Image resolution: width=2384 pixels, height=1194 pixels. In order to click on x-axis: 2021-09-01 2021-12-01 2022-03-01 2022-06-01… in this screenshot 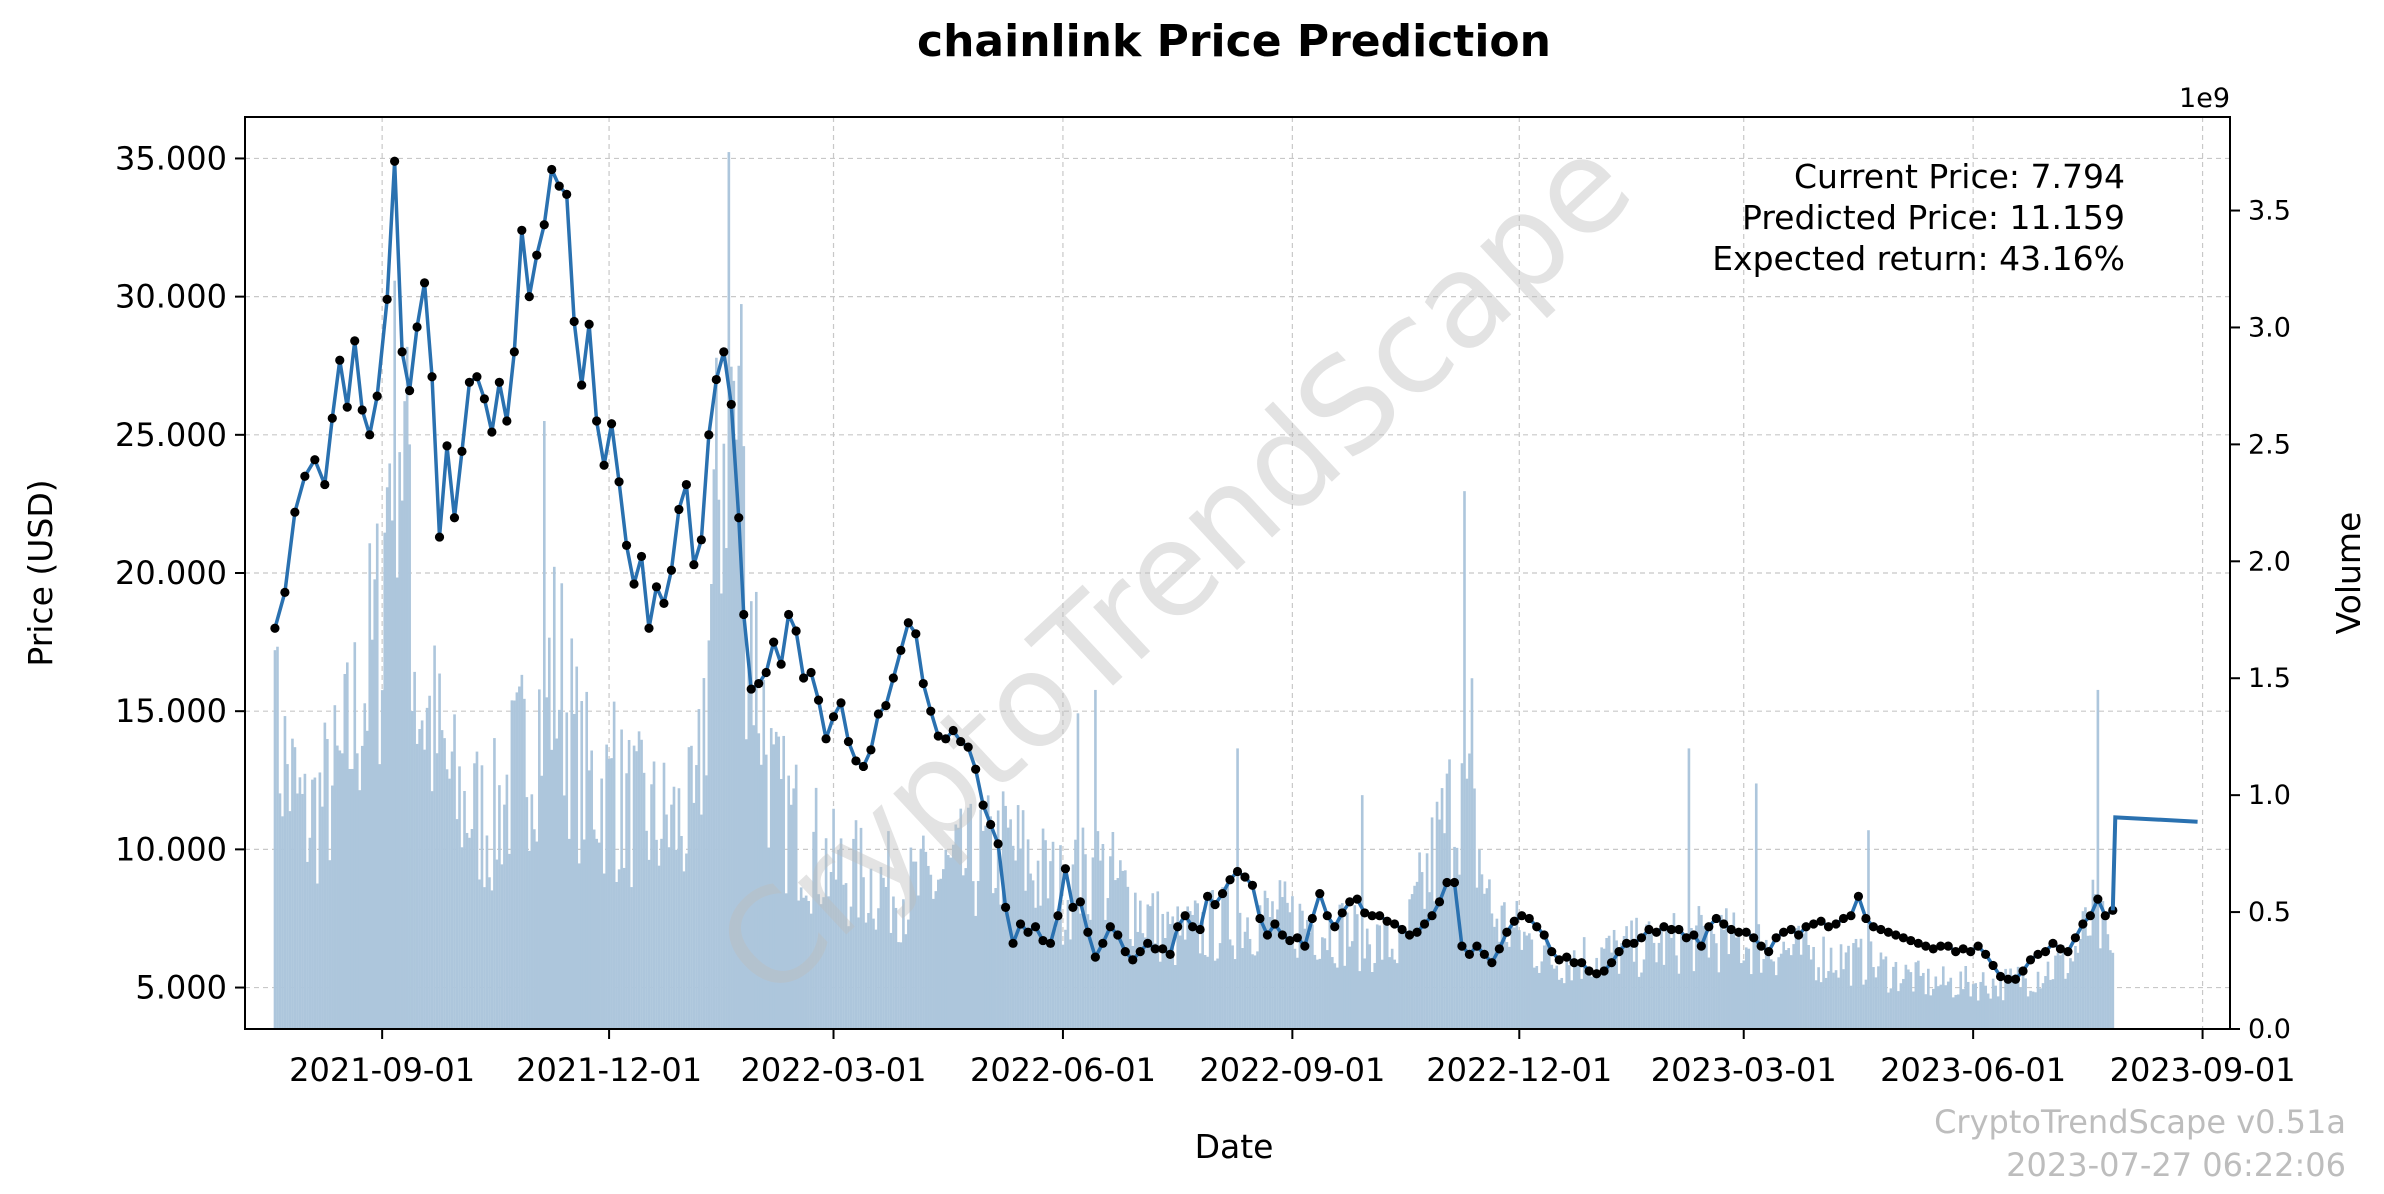, I will do `click(1292, 1059)`.